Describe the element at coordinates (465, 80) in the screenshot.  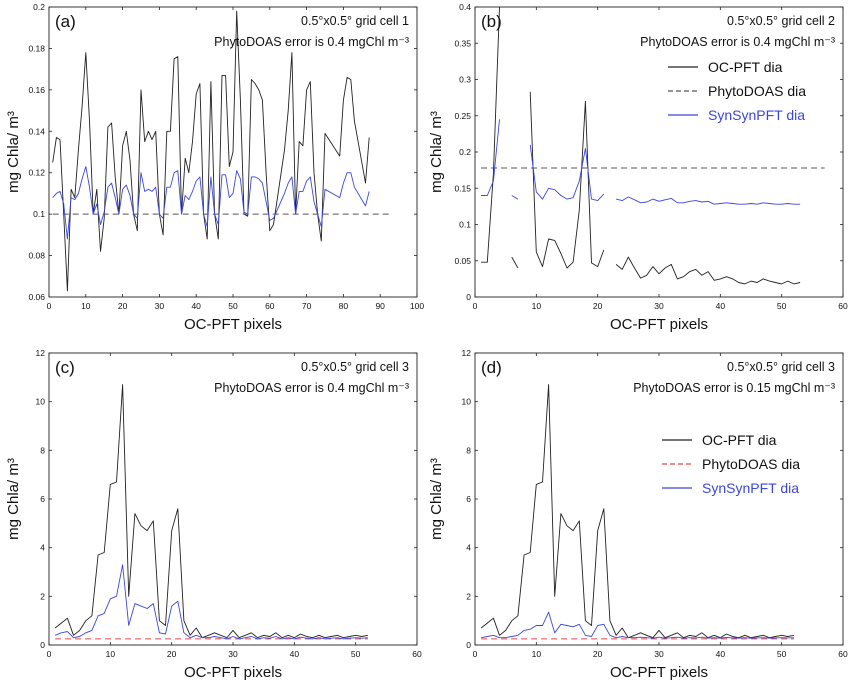
I see `y-tick-label: 0.3` at that location.